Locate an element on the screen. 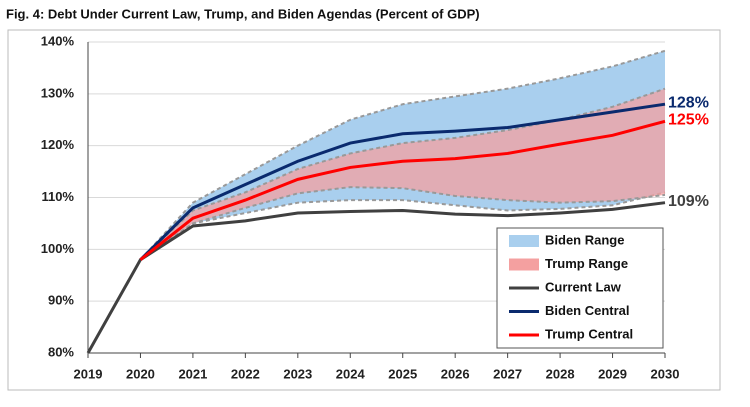 The height and width of the screenshot is (407, 750). x-tick-label: 2028 is located at coordinates (560, 373).